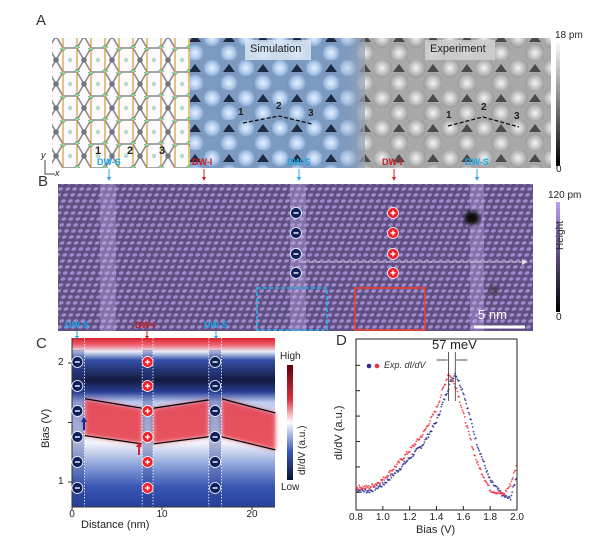  Describe the element at coordinates (279, 106) in the screenshot. I see `sim-site-2: 2` at that location.